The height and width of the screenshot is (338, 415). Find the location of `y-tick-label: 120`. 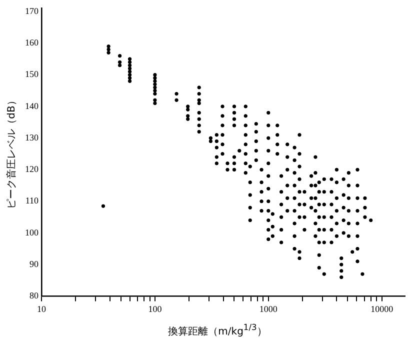

y-tick-label: 120 is located at coordinates (32, 169).